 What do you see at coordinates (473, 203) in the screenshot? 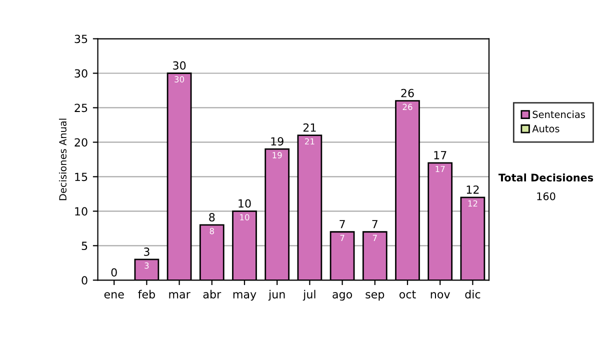
I see `data-label: 12` at bounding box center [473, 203].